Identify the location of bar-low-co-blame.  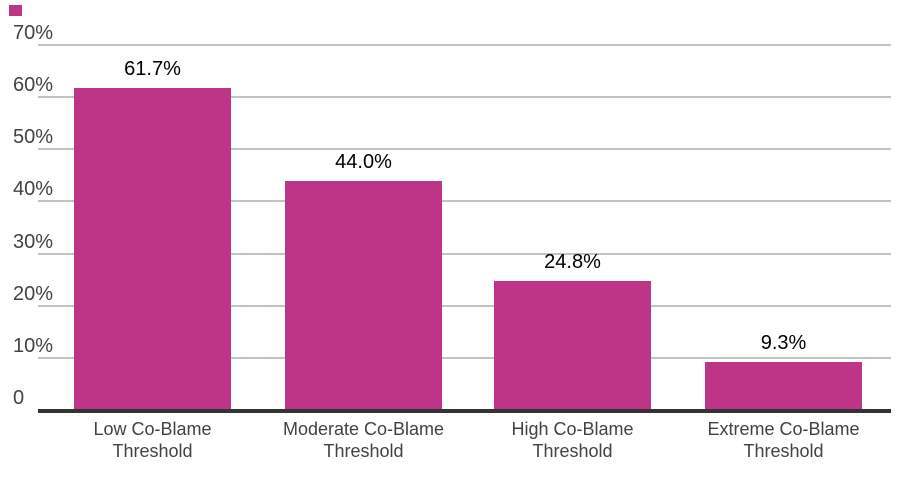
(152, 249).